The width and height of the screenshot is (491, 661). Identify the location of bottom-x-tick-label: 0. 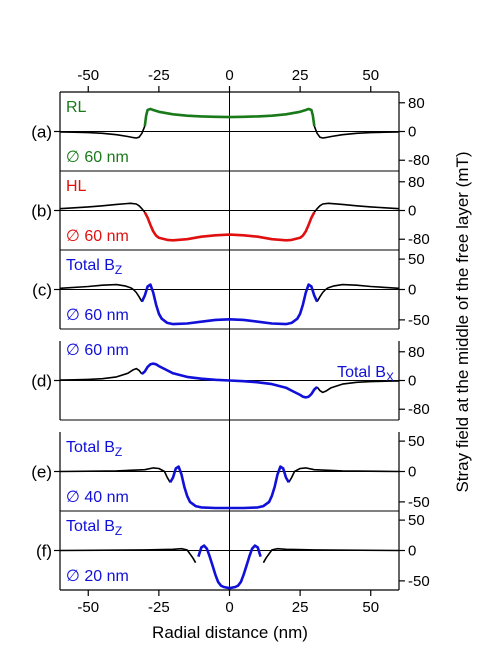
(229, 607).